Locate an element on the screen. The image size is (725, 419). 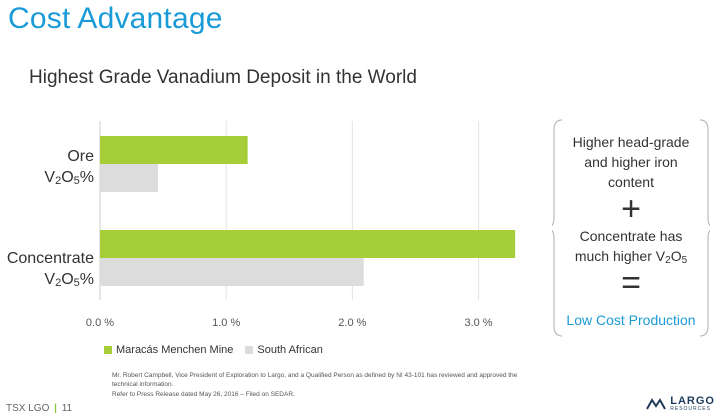
callout-text-2: Concentrate has much higher V2O5 is located at coordinates (631, 247).